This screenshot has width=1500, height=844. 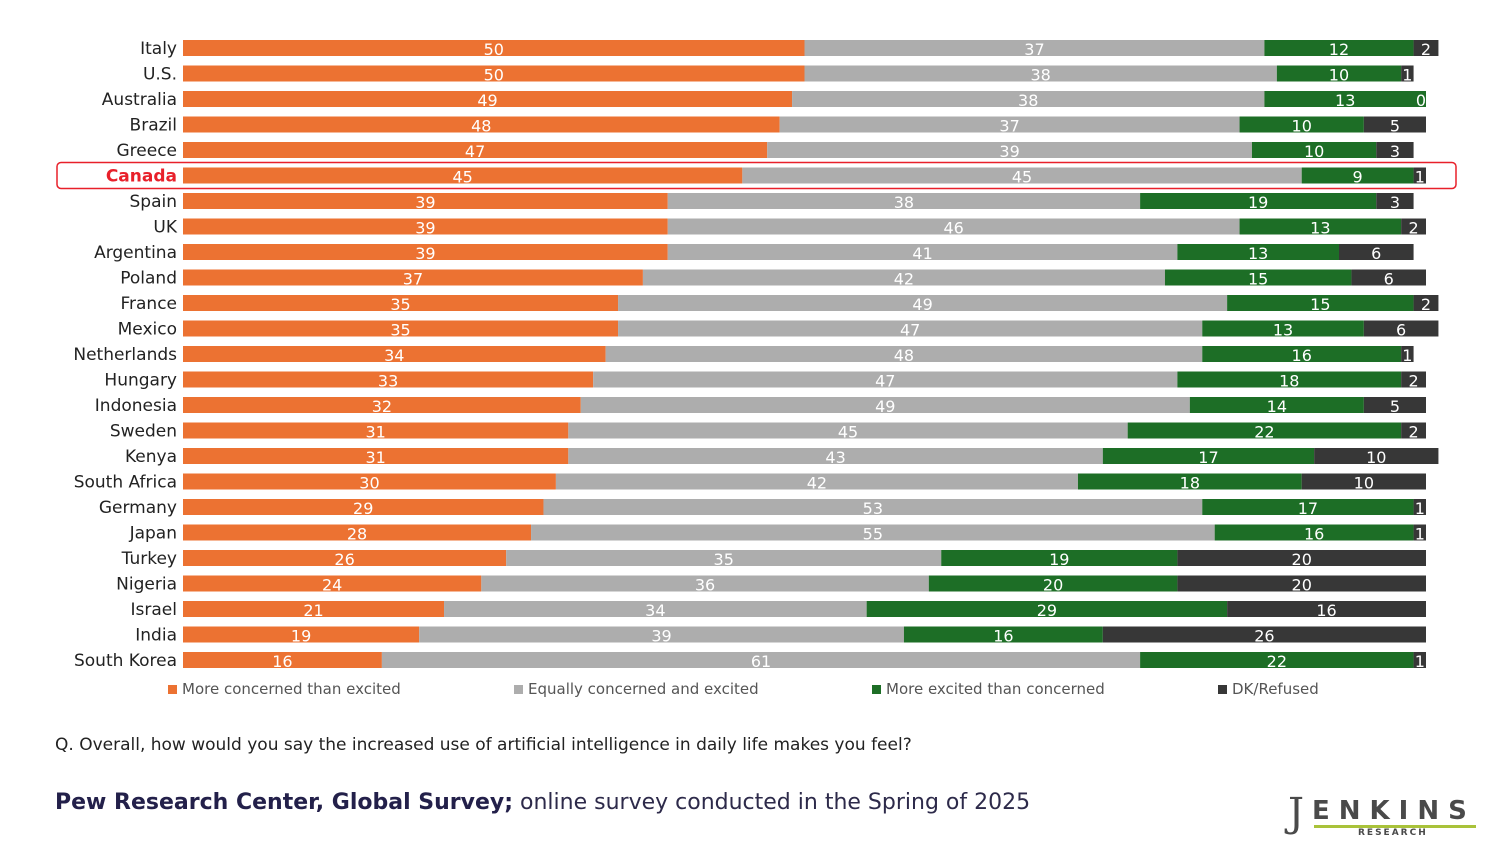 I want to click on data-label: 0, so click(x=1421, y=100).